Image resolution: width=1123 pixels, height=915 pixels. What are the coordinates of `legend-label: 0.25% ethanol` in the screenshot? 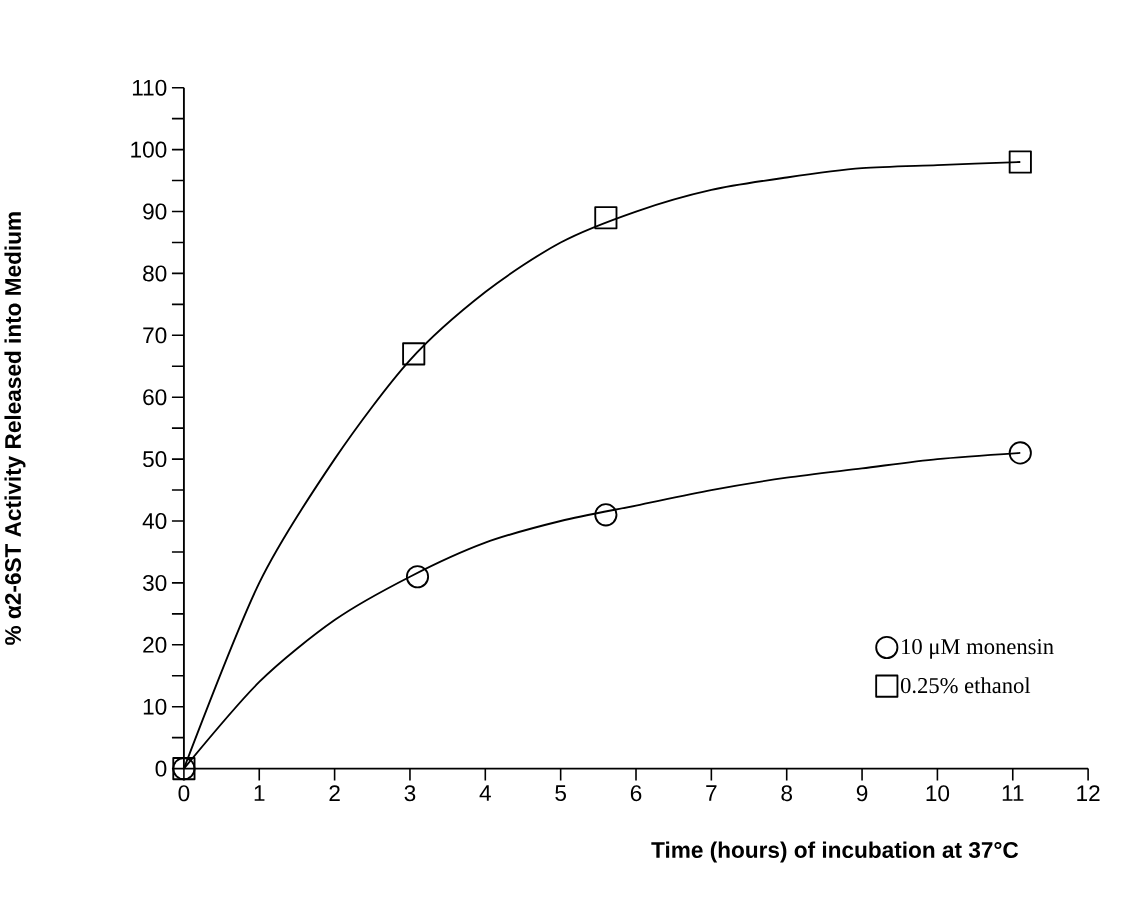 It's located at (965, 685).